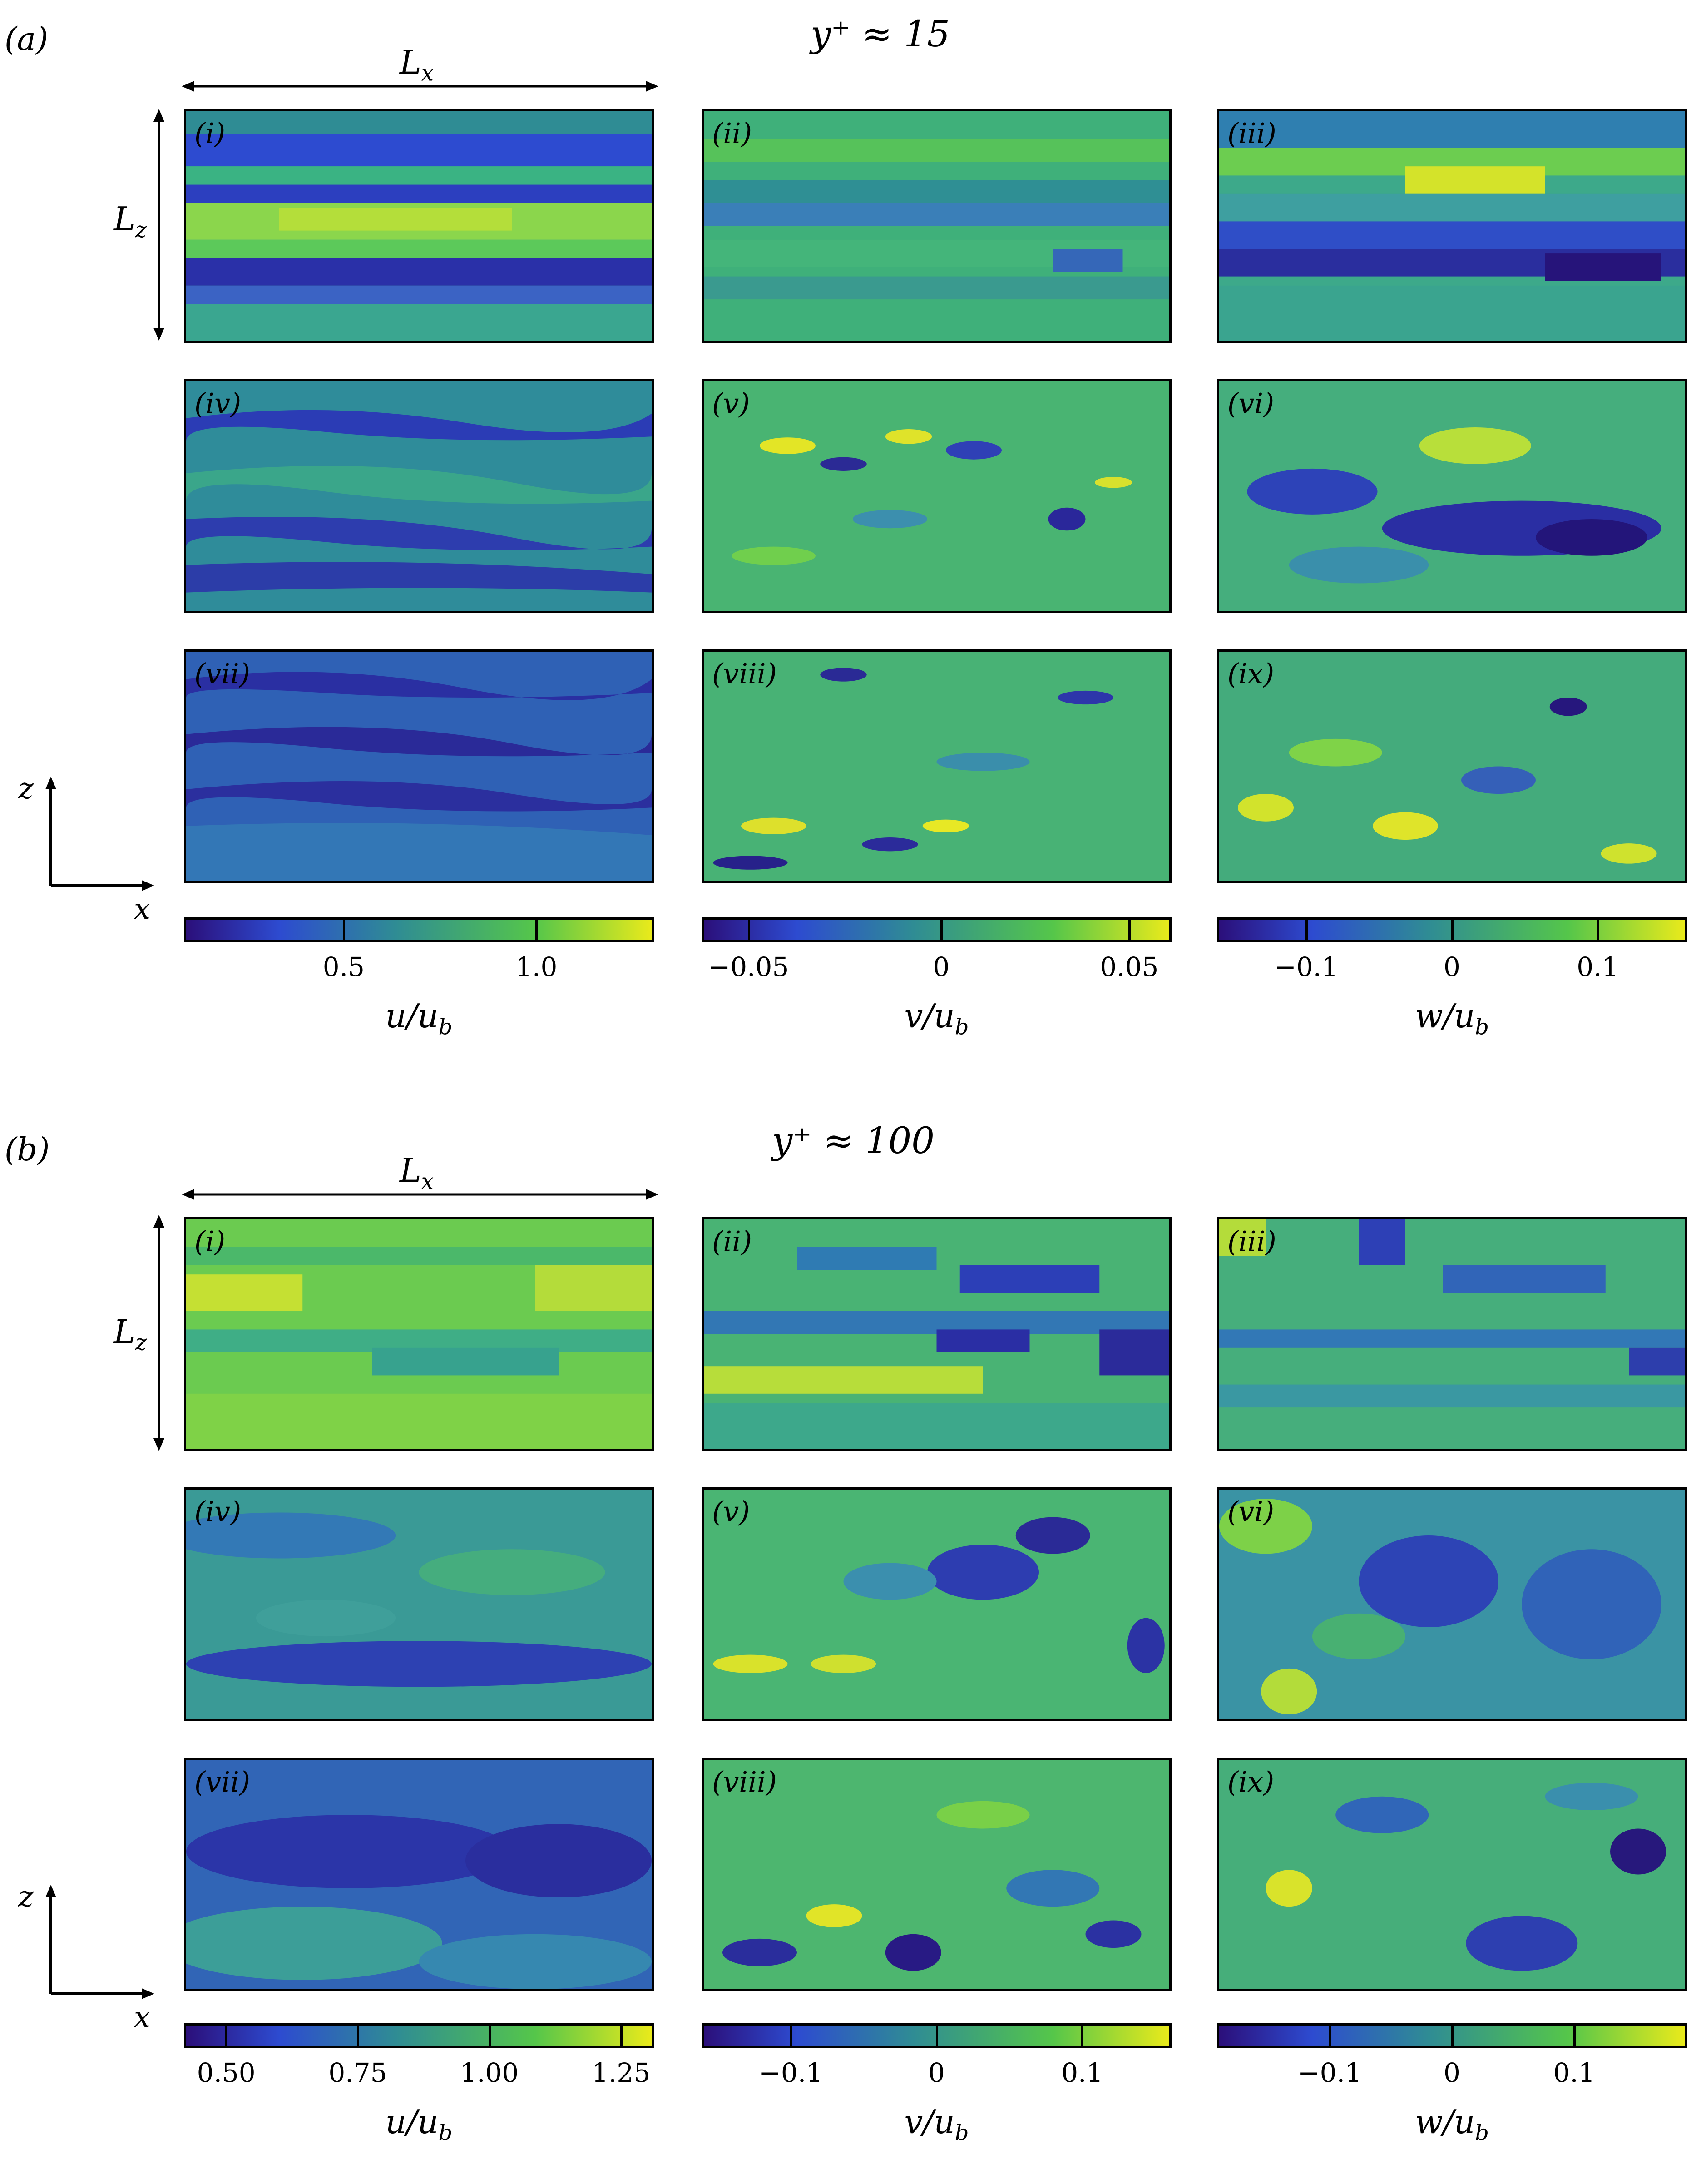 The image size is (1701, 2184). Describe the element at coordinates (937, 766) in the screenshot. I see `tile-a-viii: (viii)` at that location.